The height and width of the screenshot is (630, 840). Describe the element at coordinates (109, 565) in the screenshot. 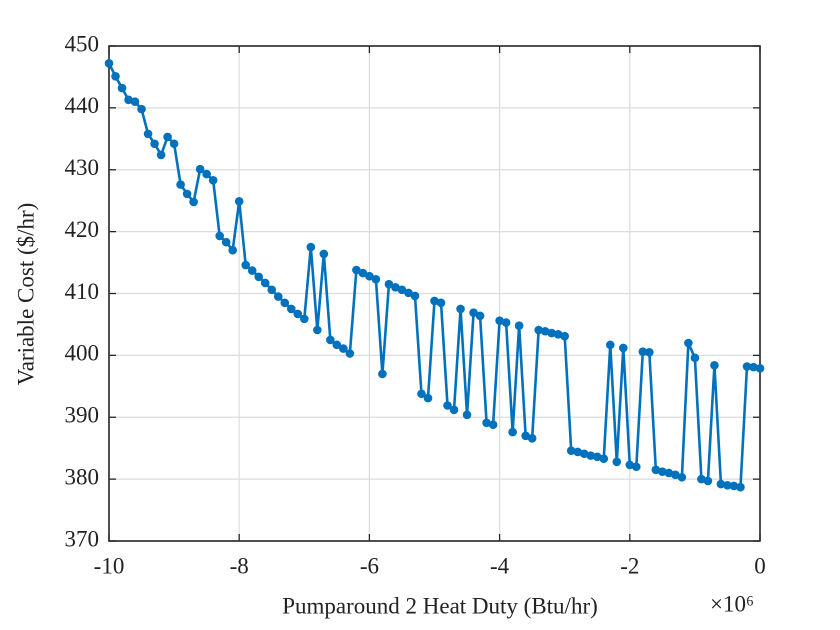

I see `x-tick-label: -10` at that location.